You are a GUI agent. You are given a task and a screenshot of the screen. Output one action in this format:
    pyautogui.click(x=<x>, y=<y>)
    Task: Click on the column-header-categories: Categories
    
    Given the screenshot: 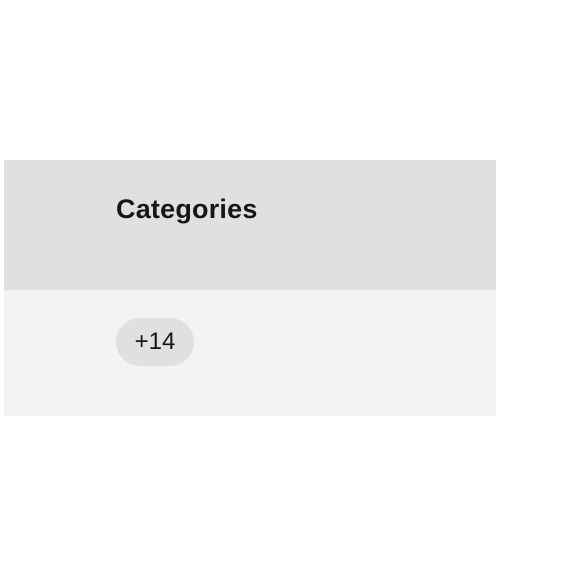 What is the action you would take?
    pyautogui.click(x=187, y=209)
    